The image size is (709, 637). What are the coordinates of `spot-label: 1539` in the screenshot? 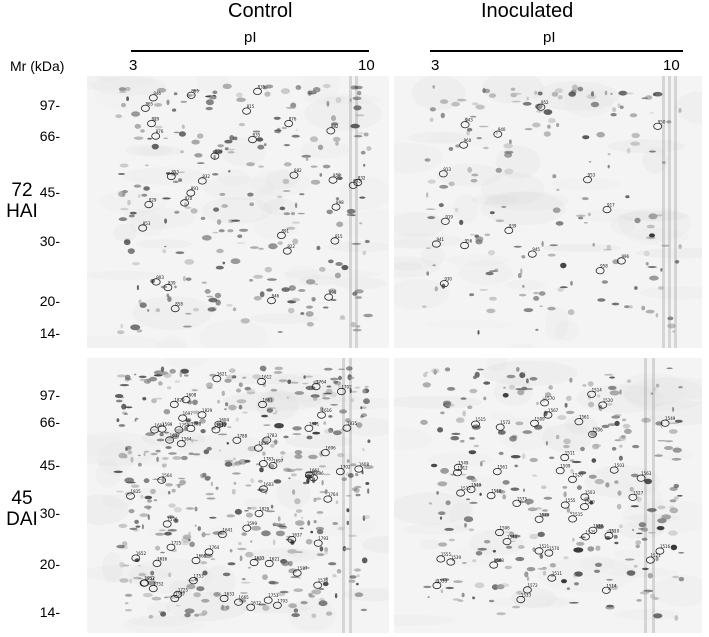 It's located at (456, 557).